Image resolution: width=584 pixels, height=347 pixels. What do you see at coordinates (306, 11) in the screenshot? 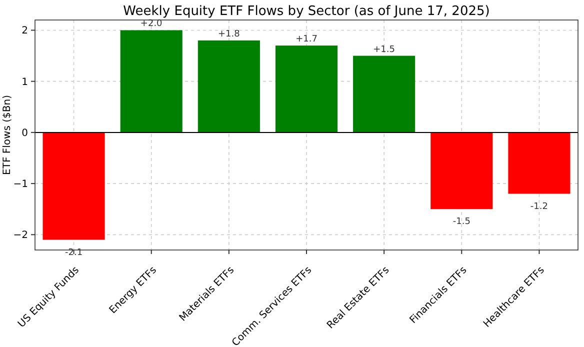
I see `chart-title: Weekly Equity ETF Flows by Sector (as of June 17, 2025)` at bounding box center [306, 11].